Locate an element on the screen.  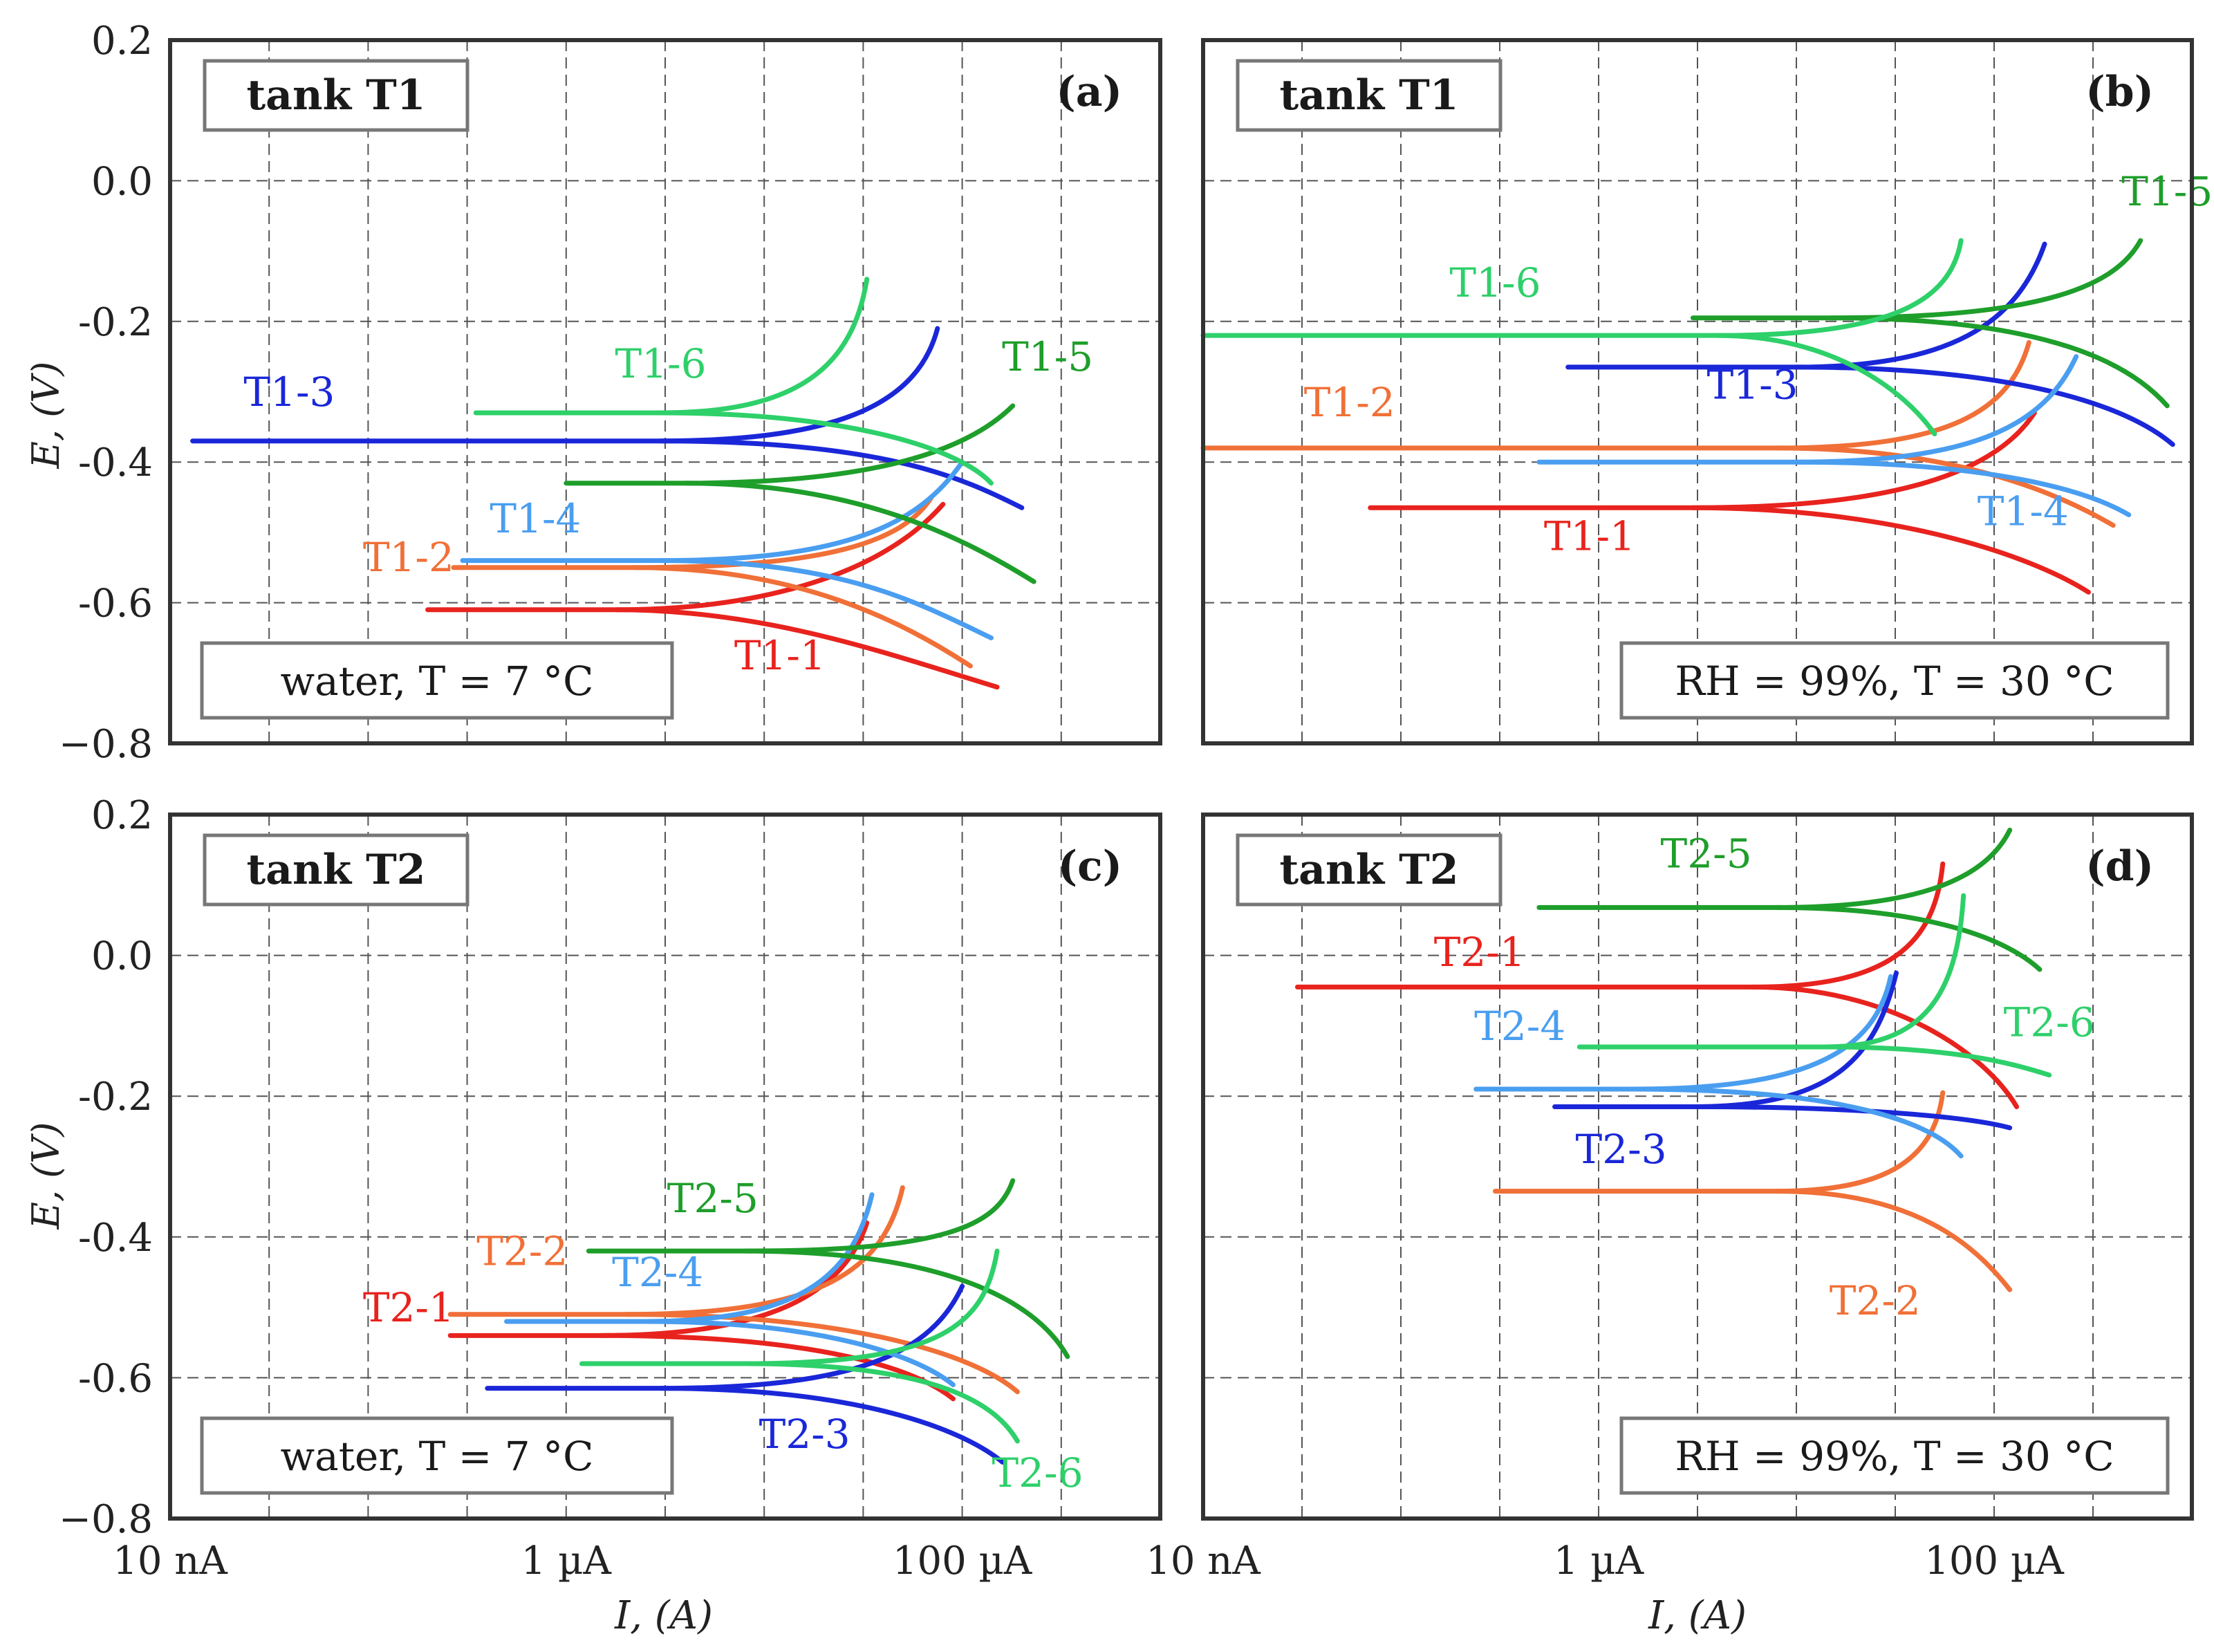
panel-c-series-t2-6-label: T2-6 is located at coordinates (1037, 1473).